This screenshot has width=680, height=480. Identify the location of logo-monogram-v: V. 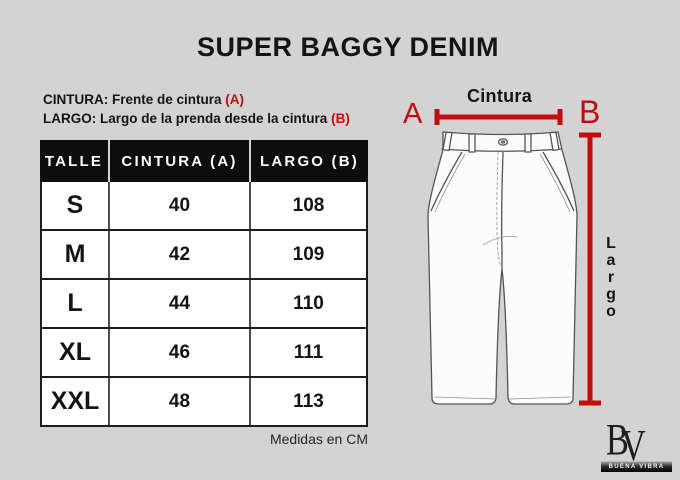
(633, 445).